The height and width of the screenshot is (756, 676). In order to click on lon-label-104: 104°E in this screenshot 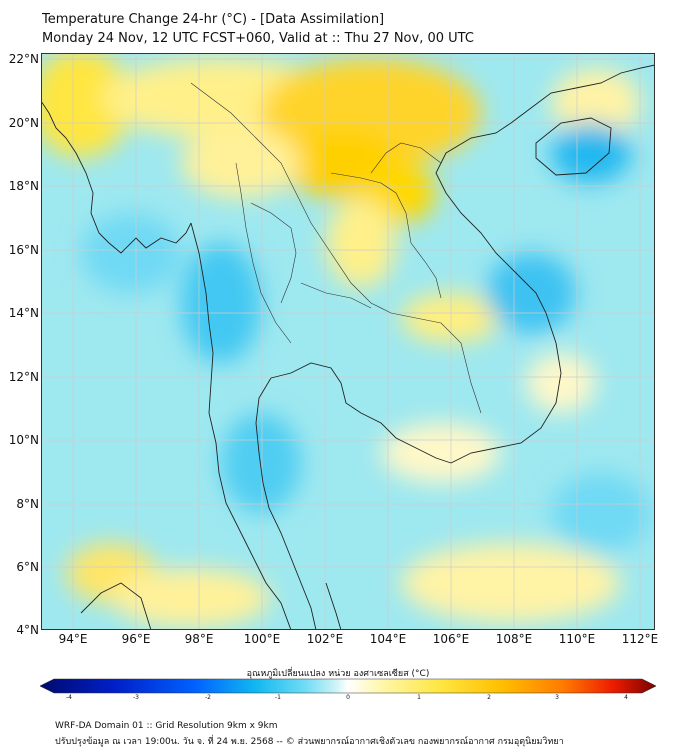, I will do `click(388, 639)`.